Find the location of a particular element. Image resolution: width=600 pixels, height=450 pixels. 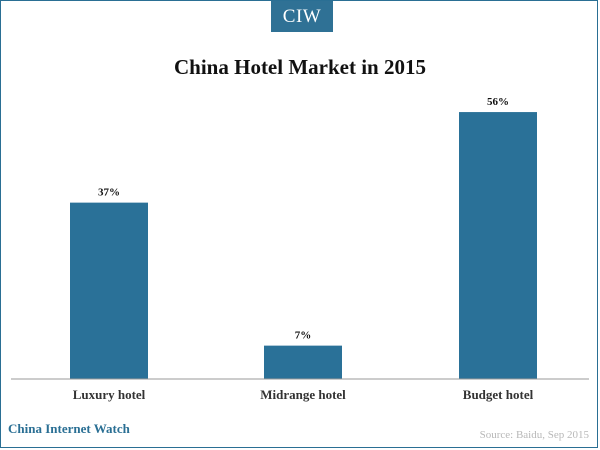

data-label-1: 7% is located at coordinates (303, 336).